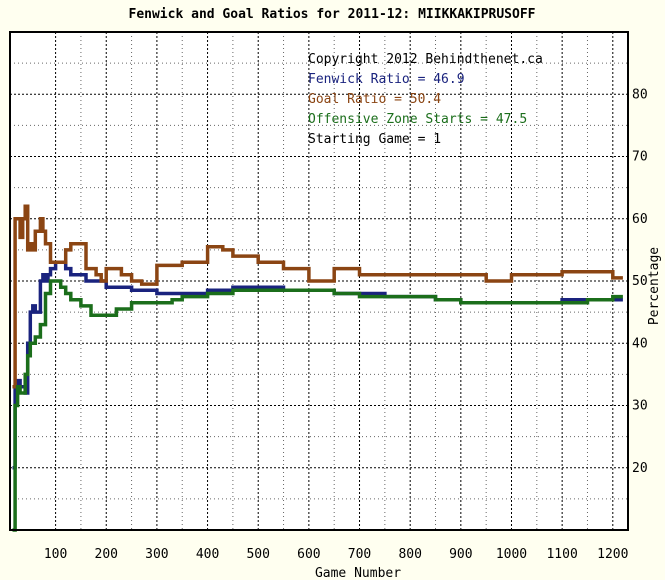  I want to click on x-tick-label: 900, so click(460, 554).